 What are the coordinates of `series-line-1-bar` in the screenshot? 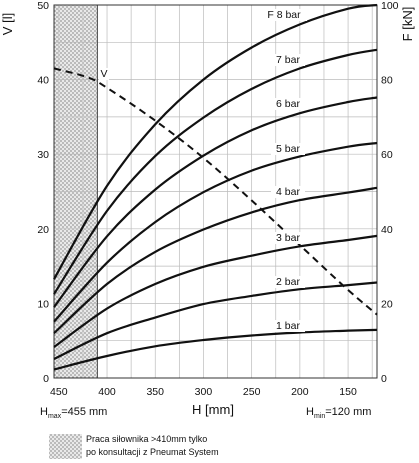 It's located at (215, 349).